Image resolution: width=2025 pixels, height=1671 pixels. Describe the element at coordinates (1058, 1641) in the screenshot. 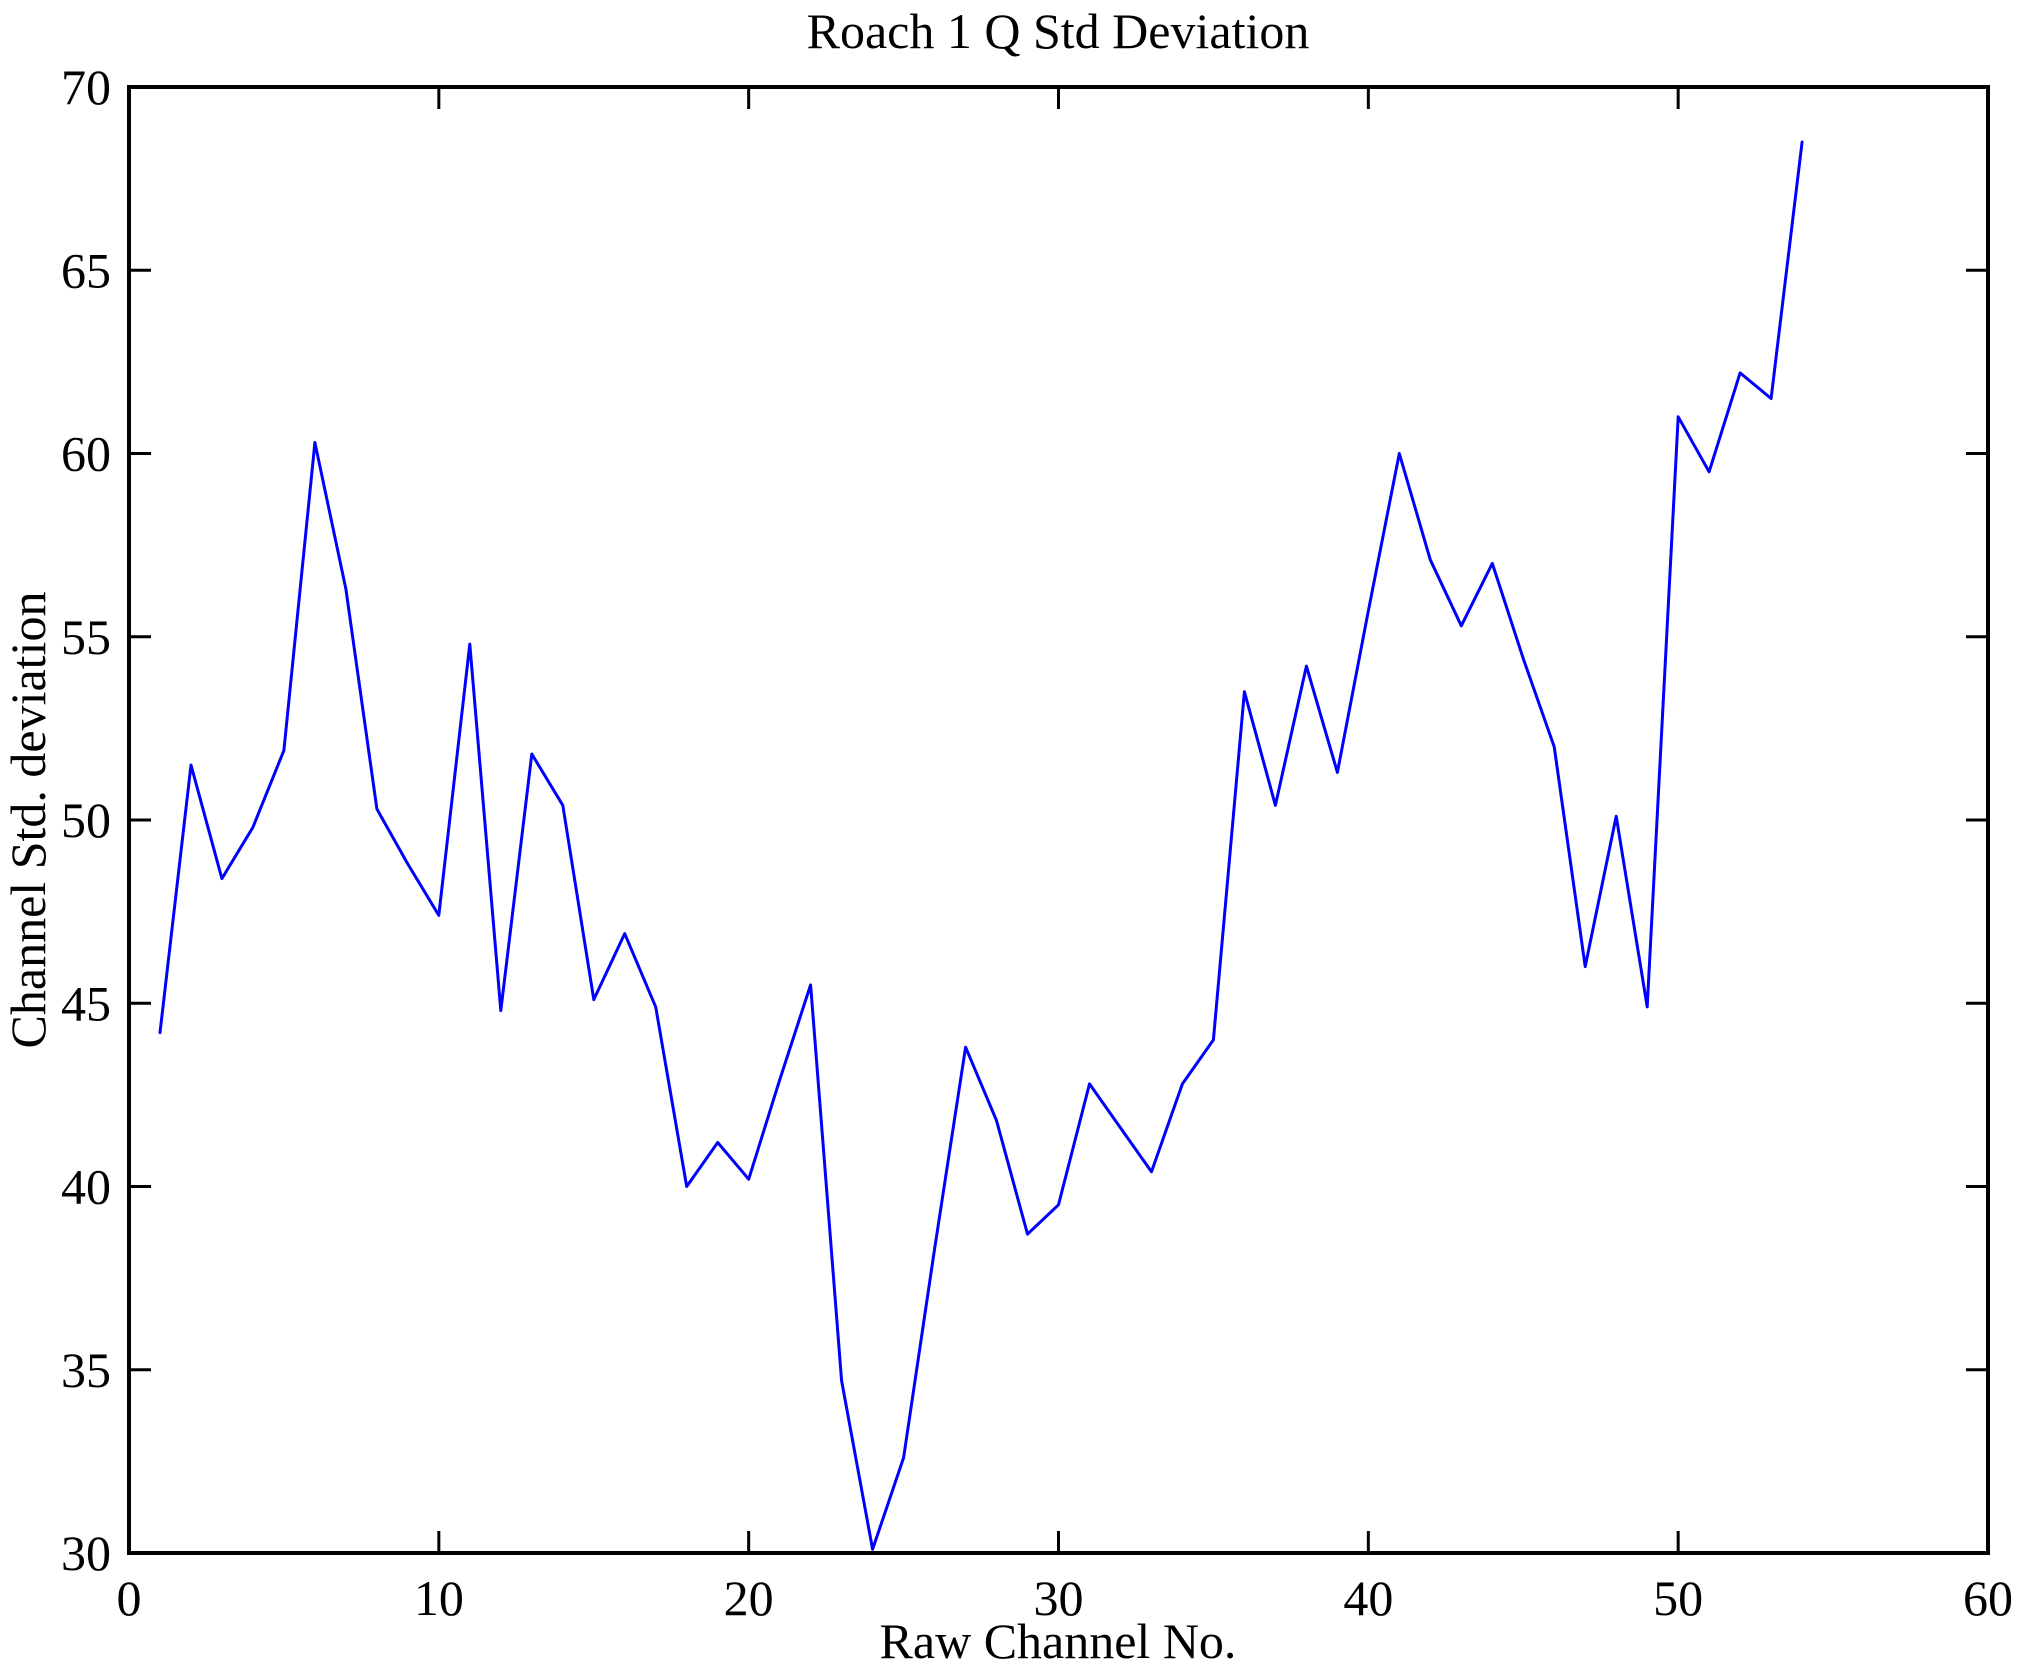

I see `x-axis-label: Raw Channel No.` at that location.